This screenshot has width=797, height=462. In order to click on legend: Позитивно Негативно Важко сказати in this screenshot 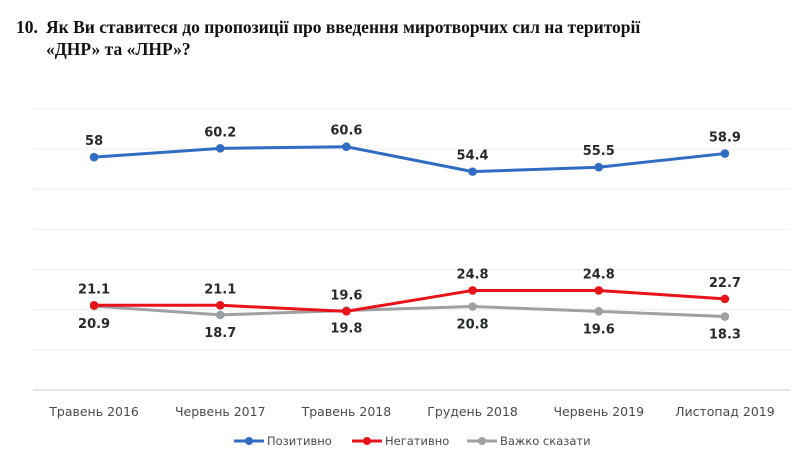, I will do `click(412, 441)`.